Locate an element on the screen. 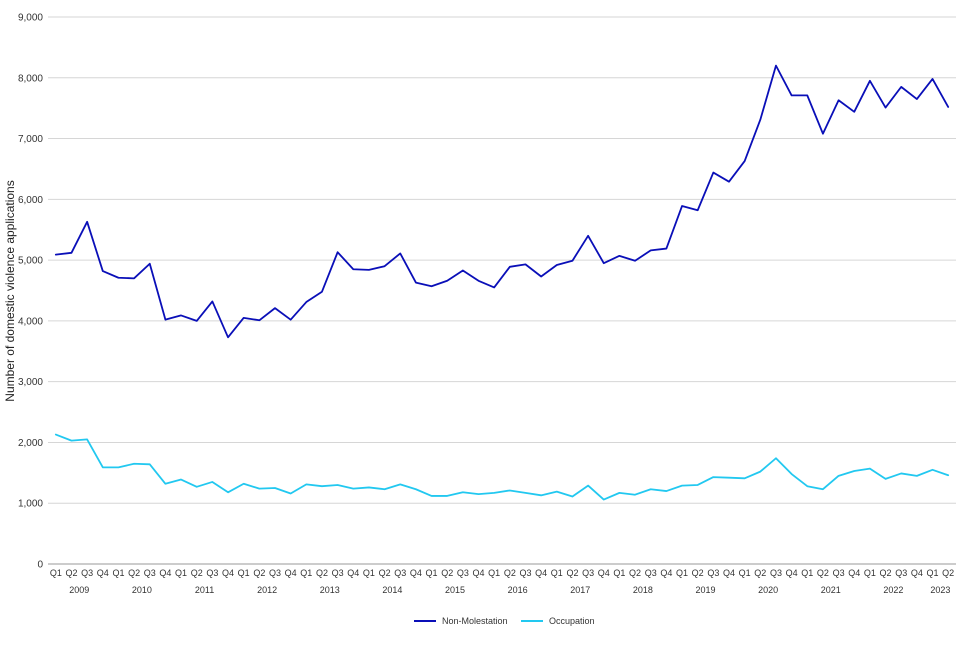  legend-label: Occupation is located at coordinates (572, 621).